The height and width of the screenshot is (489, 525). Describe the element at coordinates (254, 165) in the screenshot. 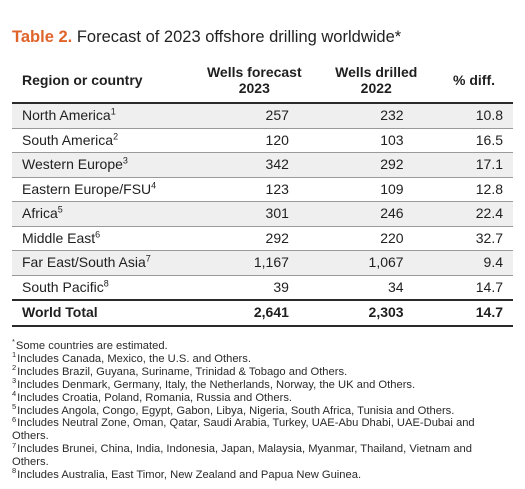

I see `forecast-cell: 342` at that location.